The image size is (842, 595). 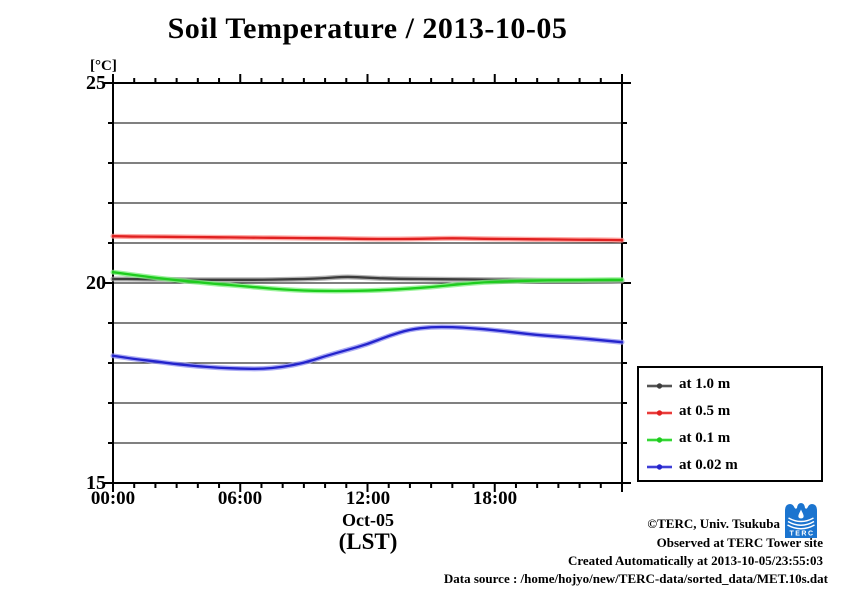 I want to click on droplet-icon, so click(x=801, y=514).